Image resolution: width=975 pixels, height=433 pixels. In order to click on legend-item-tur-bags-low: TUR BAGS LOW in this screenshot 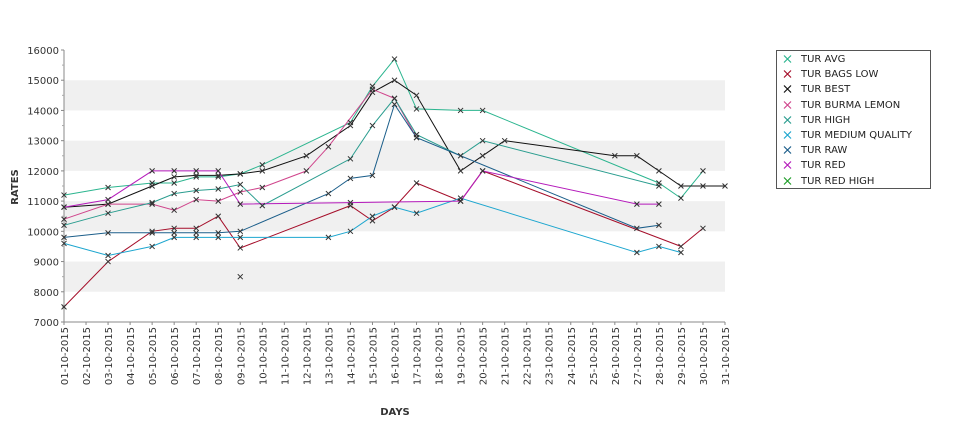, I will do `click(854, 74)`.